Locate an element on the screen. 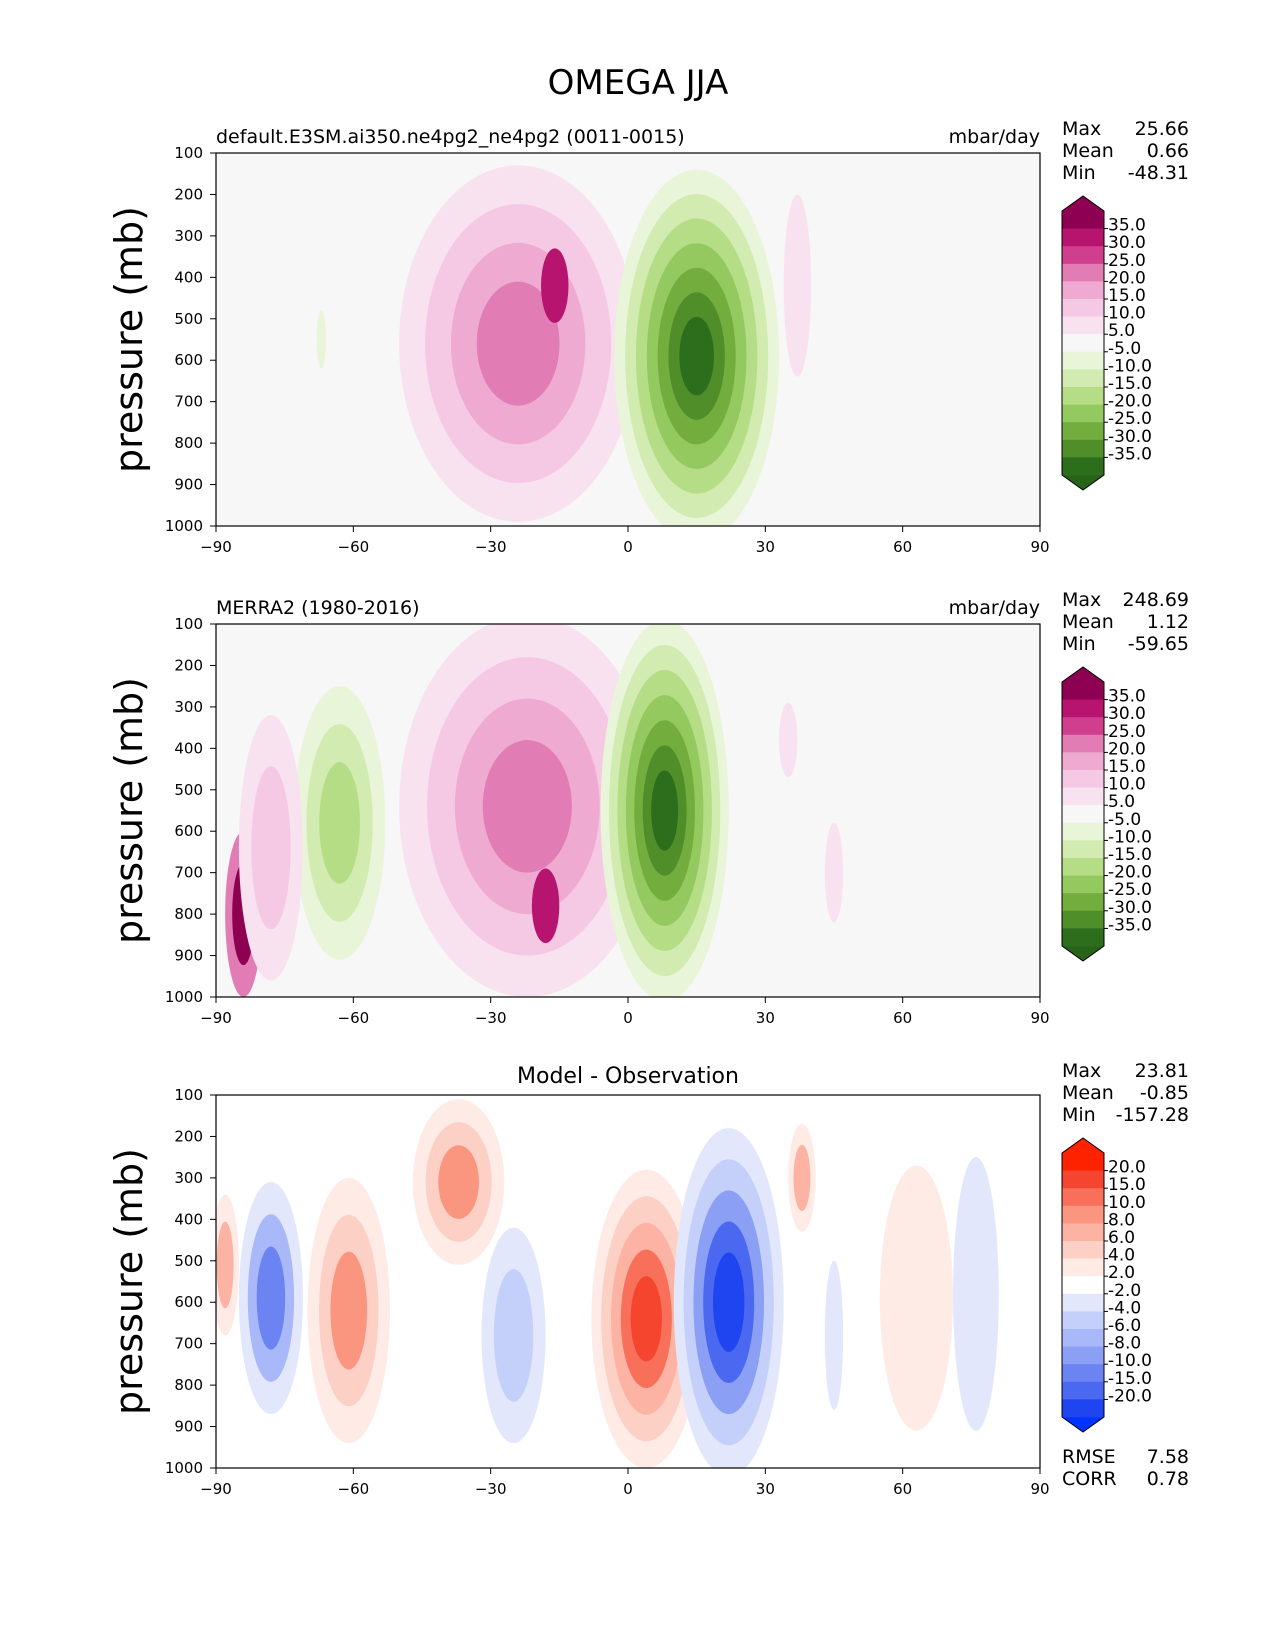 The image size is (1275, 1650). stat-value: 23.81 is located at coordinates (1162, 1071).